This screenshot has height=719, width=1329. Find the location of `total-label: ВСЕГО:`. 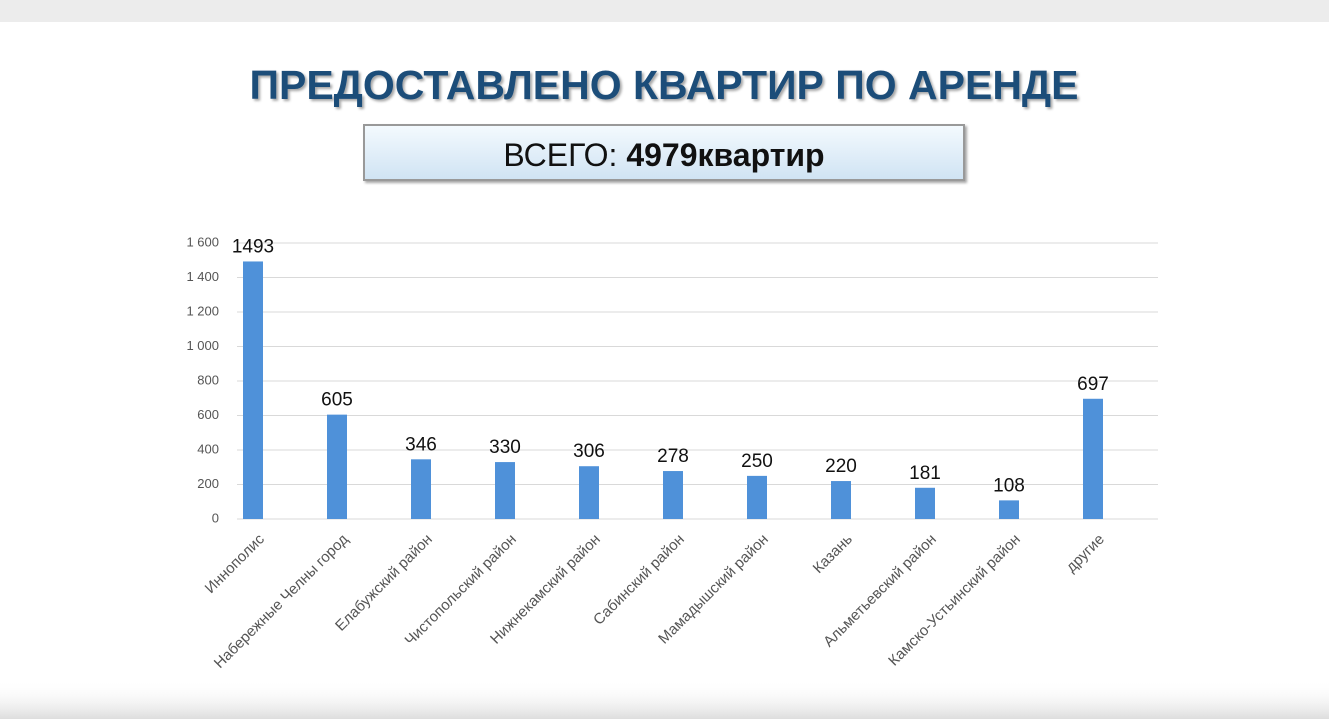

total-label: ВСЕГО: is located at coordinates (560, 155).